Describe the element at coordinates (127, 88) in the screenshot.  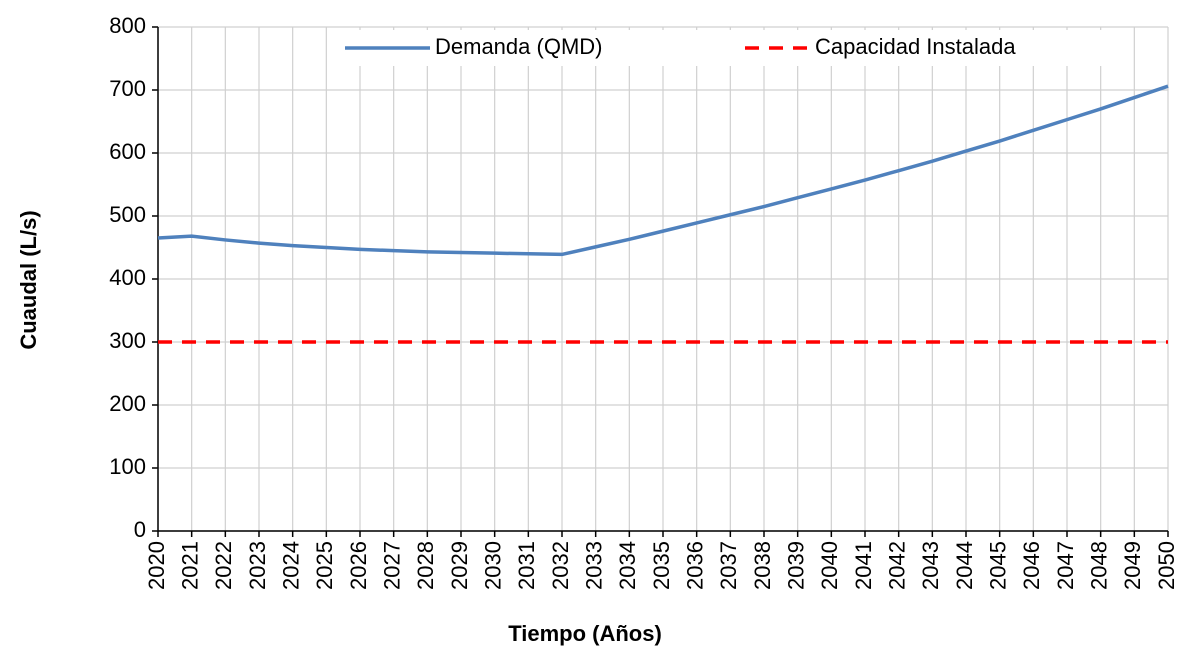
I see `y-tick-label: 700` at that location.